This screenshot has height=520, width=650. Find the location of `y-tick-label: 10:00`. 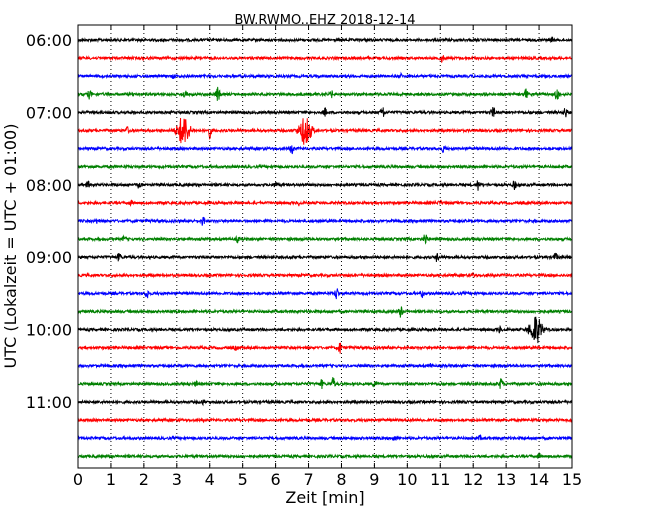

y-tick-label: 10:00 is located at coordinates (49, 330).